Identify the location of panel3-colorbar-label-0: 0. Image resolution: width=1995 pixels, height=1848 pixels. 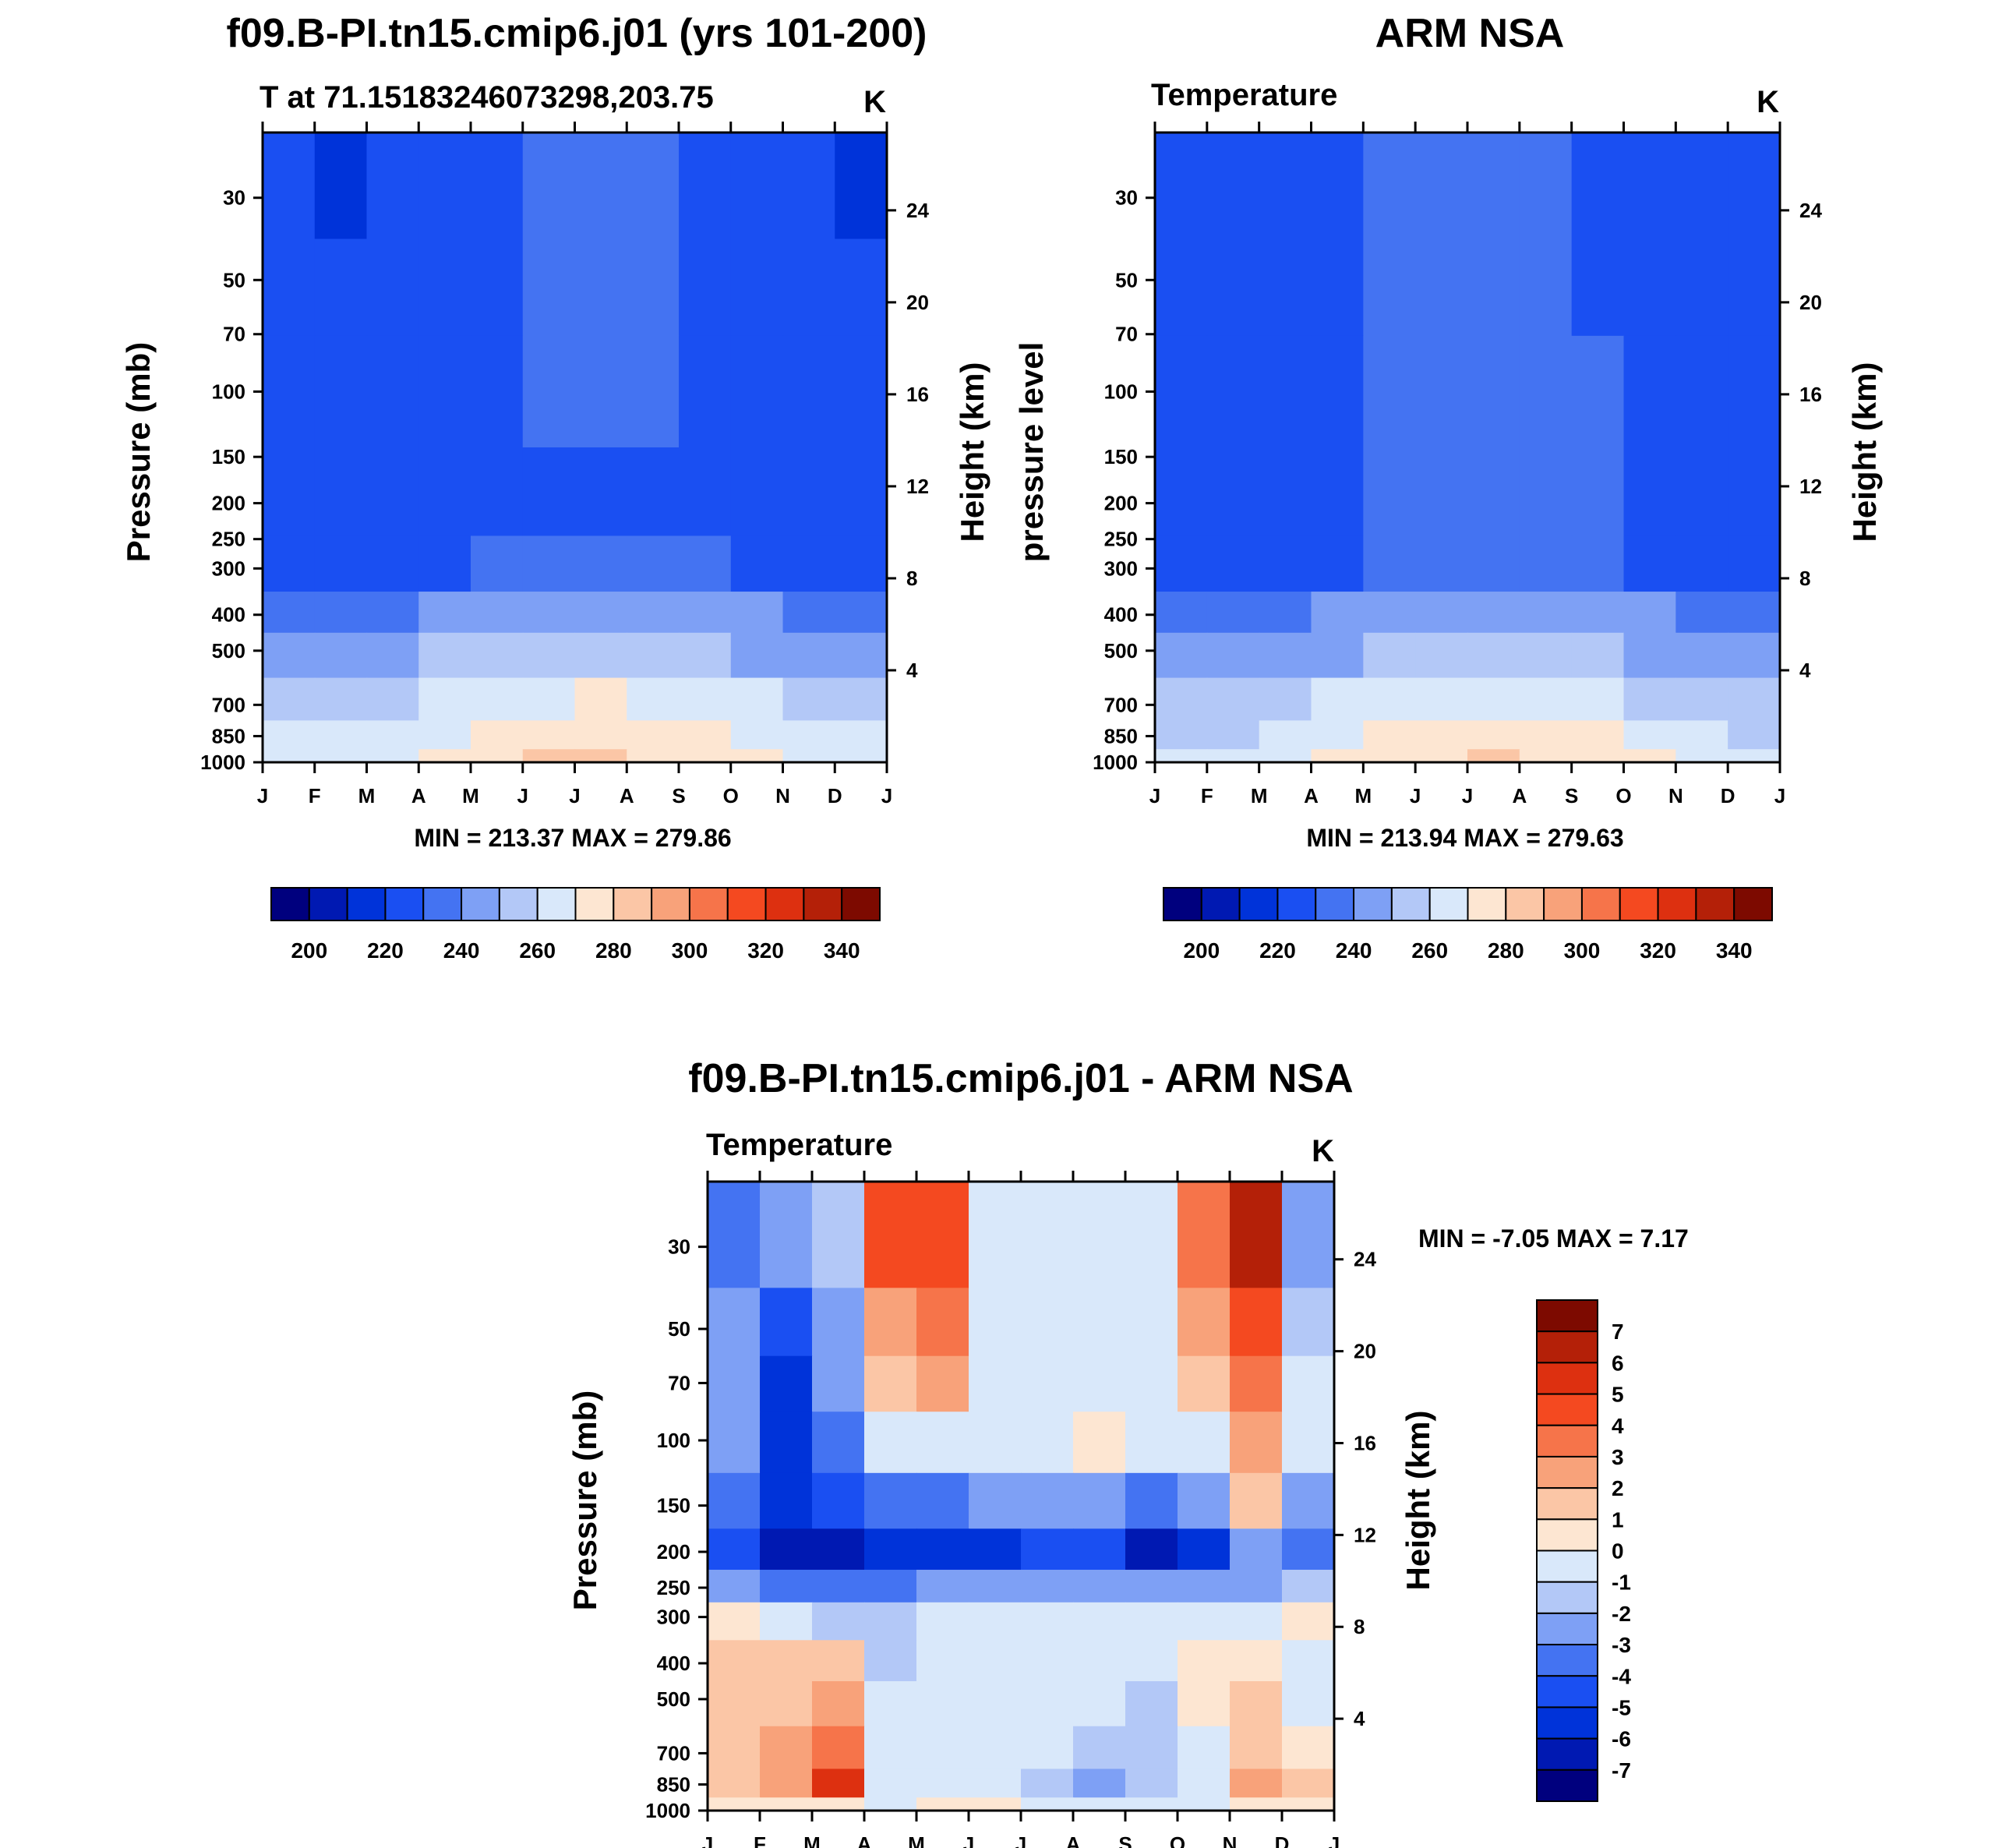
(1618, 1551).